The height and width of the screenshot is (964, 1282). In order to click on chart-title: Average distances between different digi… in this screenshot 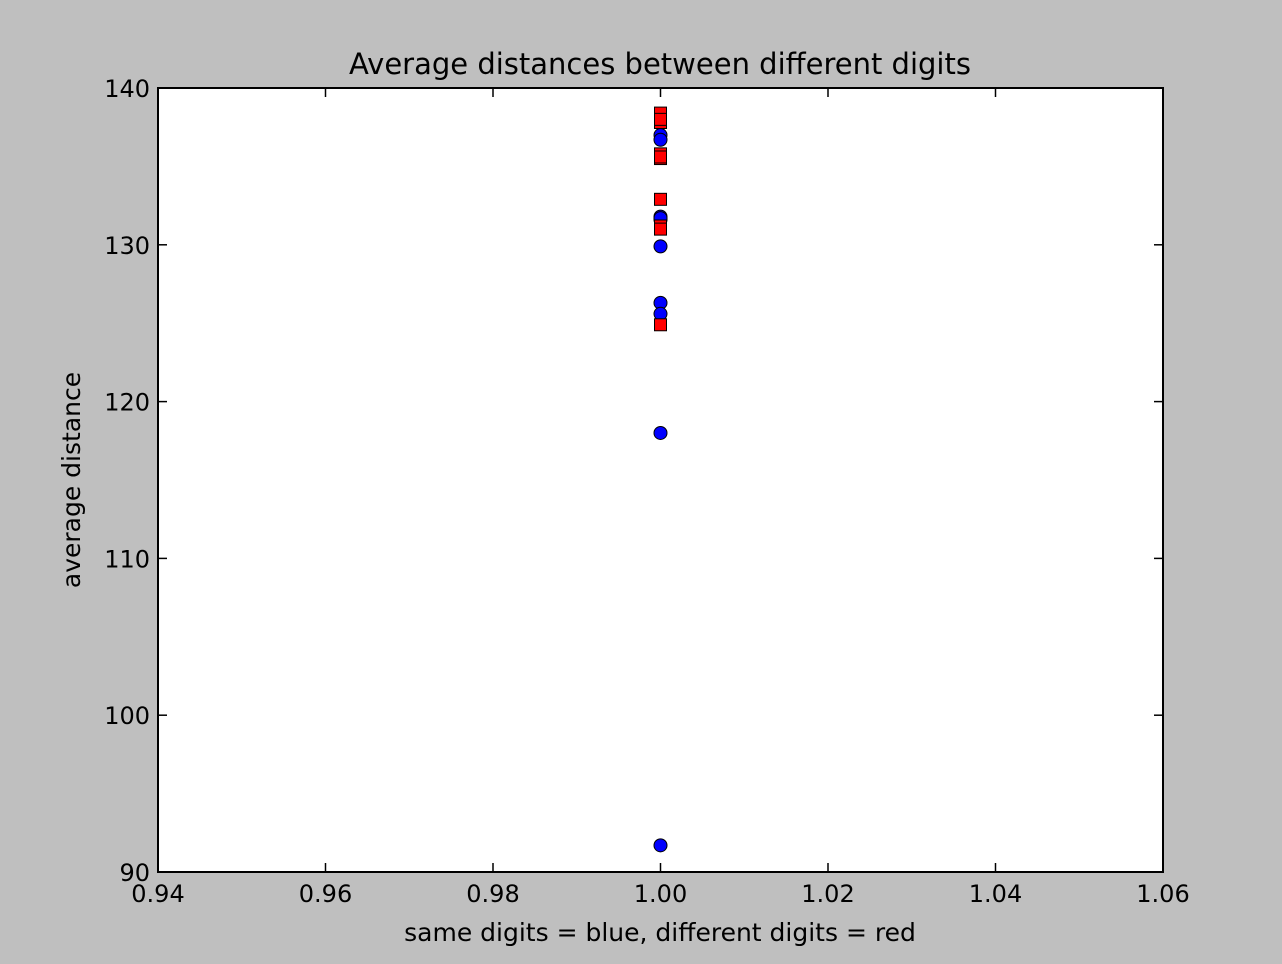, I will do `click(660, 64)`.